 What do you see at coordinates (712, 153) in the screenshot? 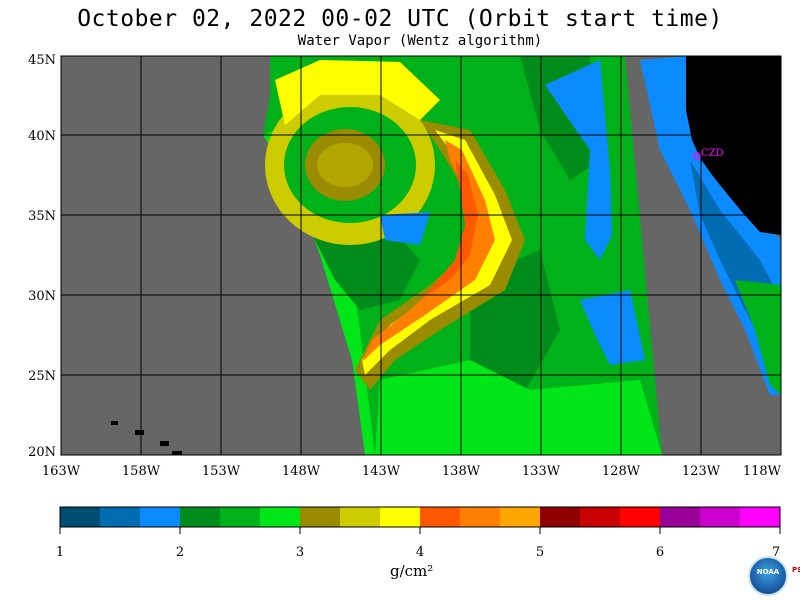
I see `station-label: CZD` at bounding box center [712, 153].